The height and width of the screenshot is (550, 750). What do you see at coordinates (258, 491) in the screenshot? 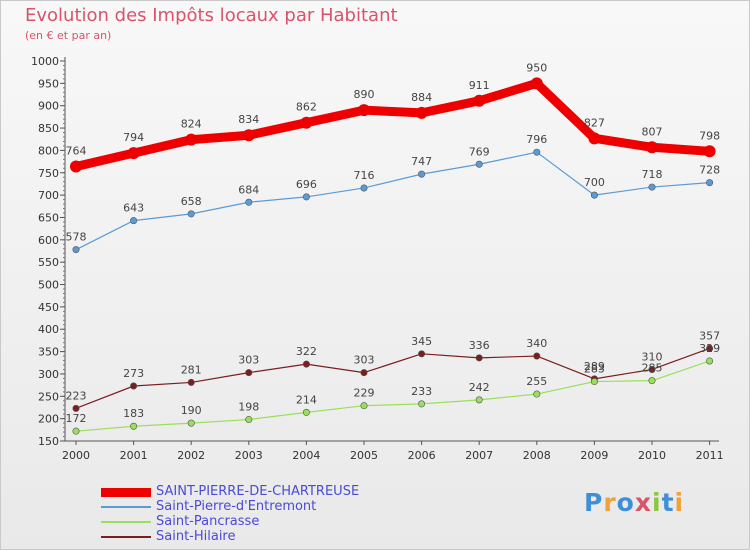
I see `legend-label-saint-pierre-de-chartreuse: SAINT-PIERRE-DE-CHARTREUSE` at bounding box center [258, 491].